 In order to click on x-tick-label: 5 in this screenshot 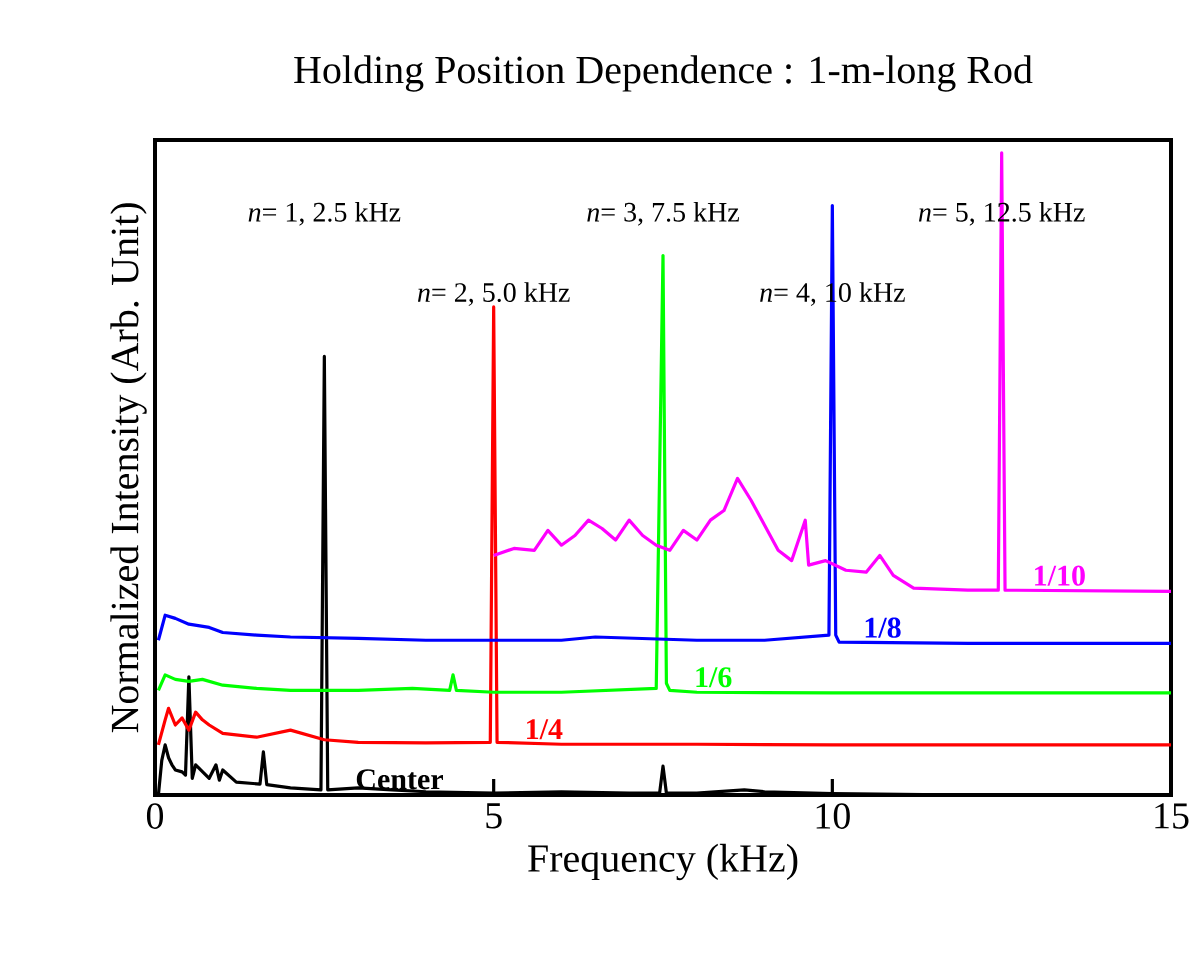, I will do `click(494, 816)`.